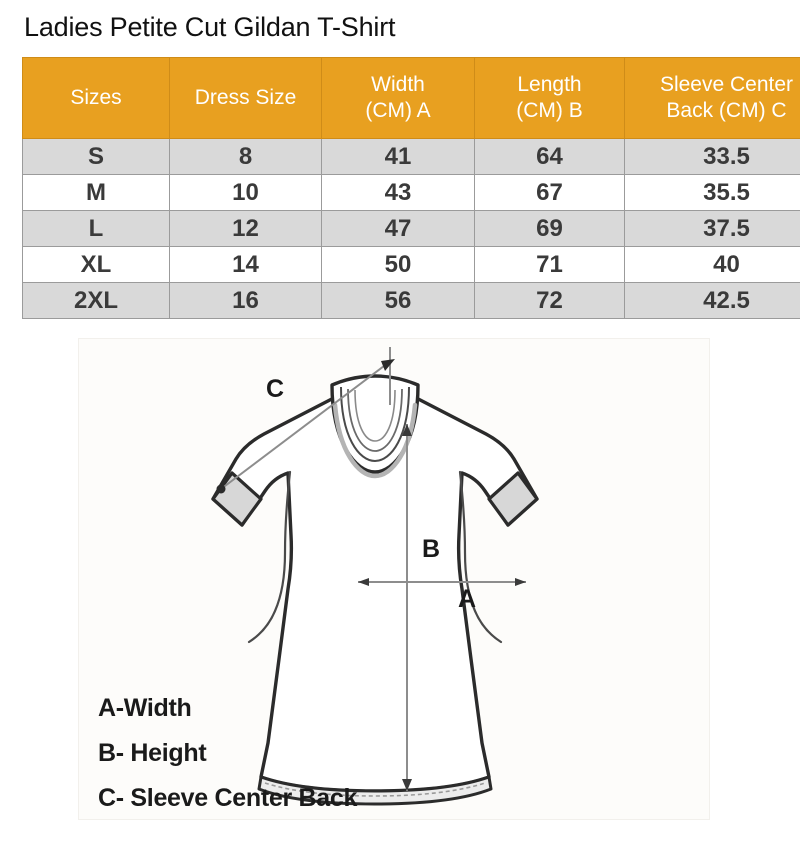 The image size is (800, 857). What do you see at coordinates (152, 753) in the screenshot?
I see `legend-item-b: B- Height` at bounding box center [152, 753].